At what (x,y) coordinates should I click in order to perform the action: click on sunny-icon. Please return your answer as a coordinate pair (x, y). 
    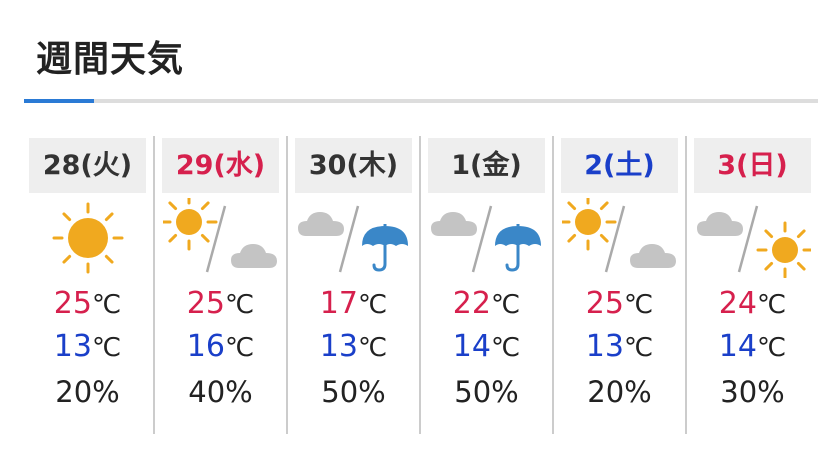
    Looking at the image, I should click on (87, 238).